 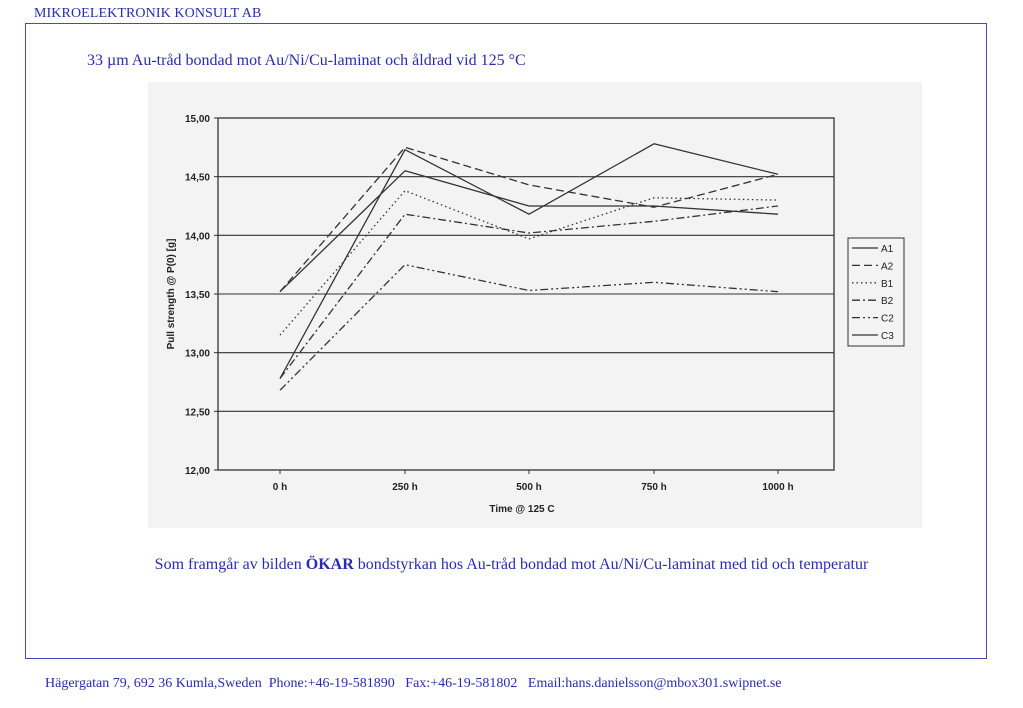 What do you see at coordinates (887, 319) in the screenshot?
I see `legend-label-c2: C2` at bounding box center [887, 319].